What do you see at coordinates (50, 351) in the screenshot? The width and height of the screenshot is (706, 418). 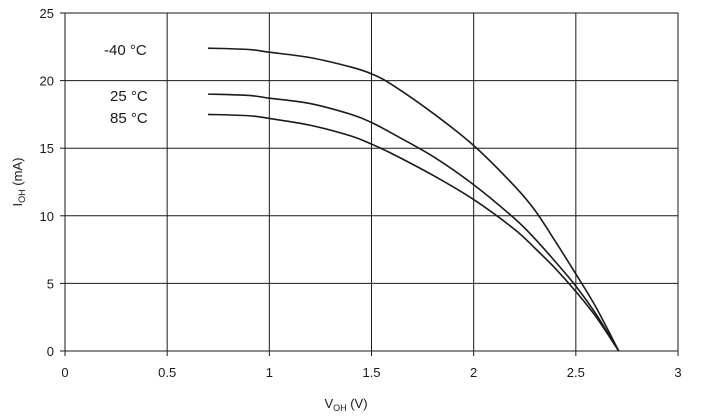 I see `y-tick-label: 0` at bounding box center [50, 351].